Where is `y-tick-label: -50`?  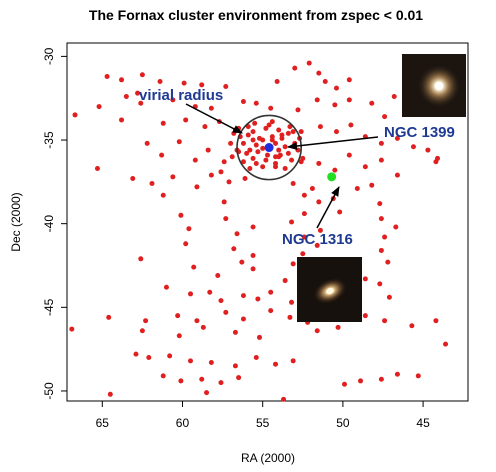 y-tick-label: -50 is located at coordinates (49, 391).